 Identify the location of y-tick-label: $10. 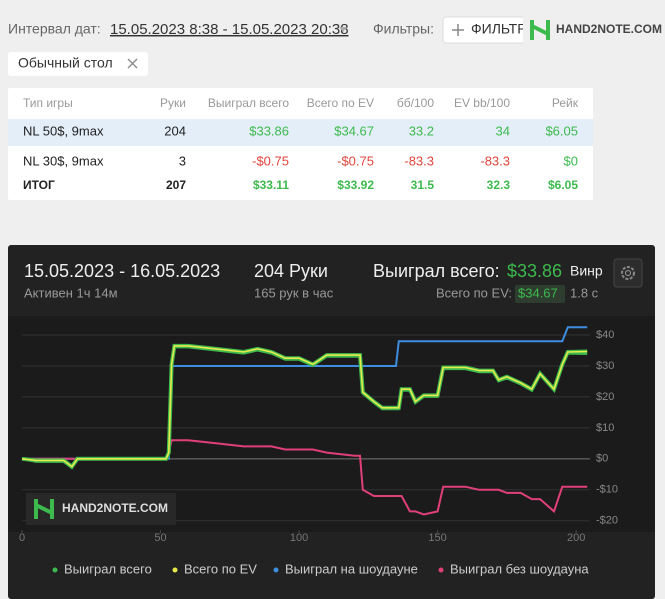
(605, 428).